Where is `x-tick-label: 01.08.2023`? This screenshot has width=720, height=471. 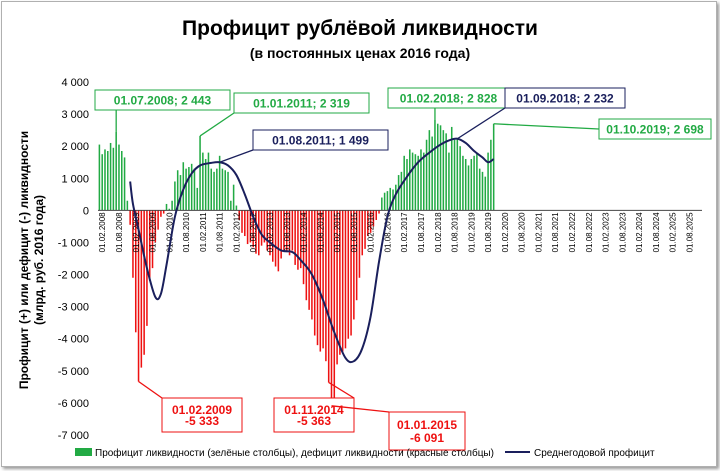
x-tick-label: 01.08.2023 is located at coordinates (622, 232).